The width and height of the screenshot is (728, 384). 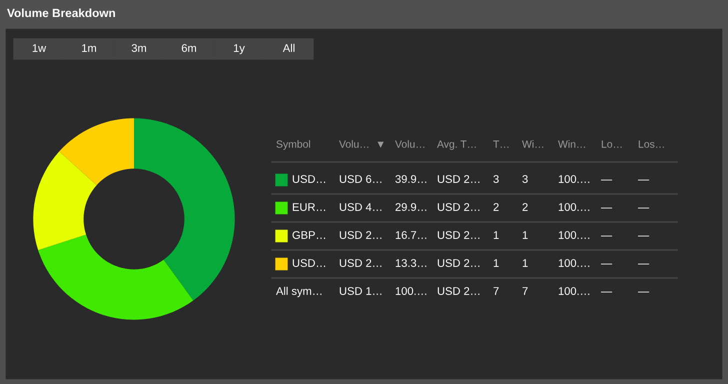 I want to click on text: 1y, so click(x=239, y=49).